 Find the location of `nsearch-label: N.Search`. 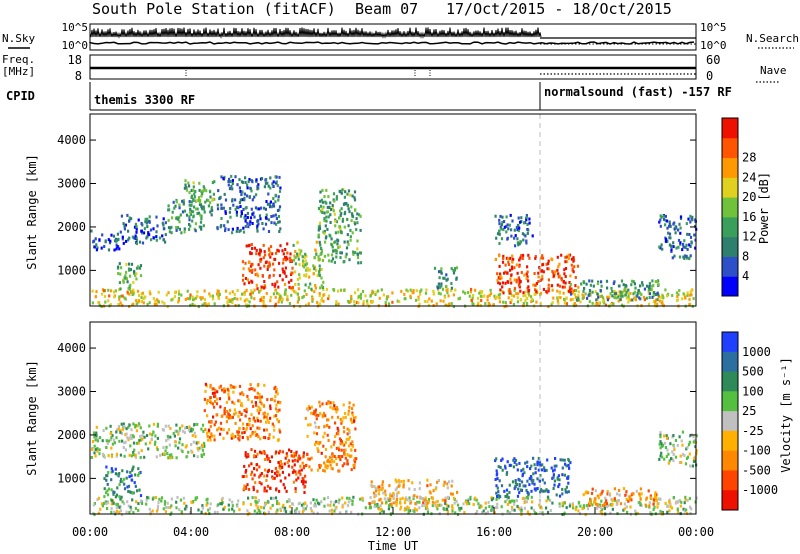

nsearch-label: N.Search is located at coordinates (772, 38).